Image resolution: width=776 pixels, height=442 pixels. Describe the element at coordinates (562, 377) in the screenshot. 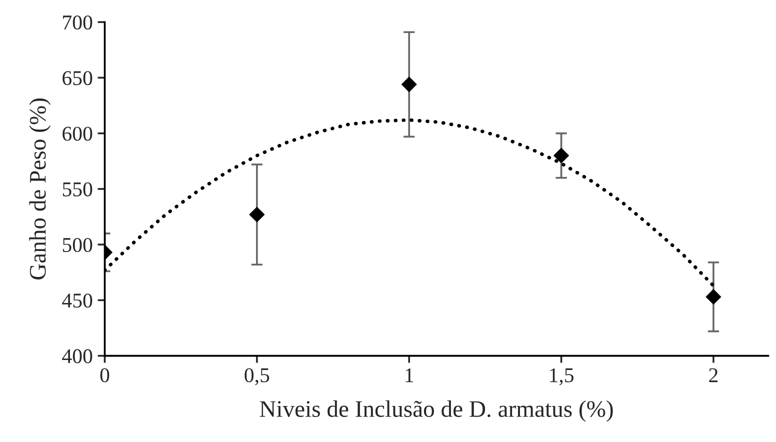

I see `x-tick-label: 1,5` at that location.